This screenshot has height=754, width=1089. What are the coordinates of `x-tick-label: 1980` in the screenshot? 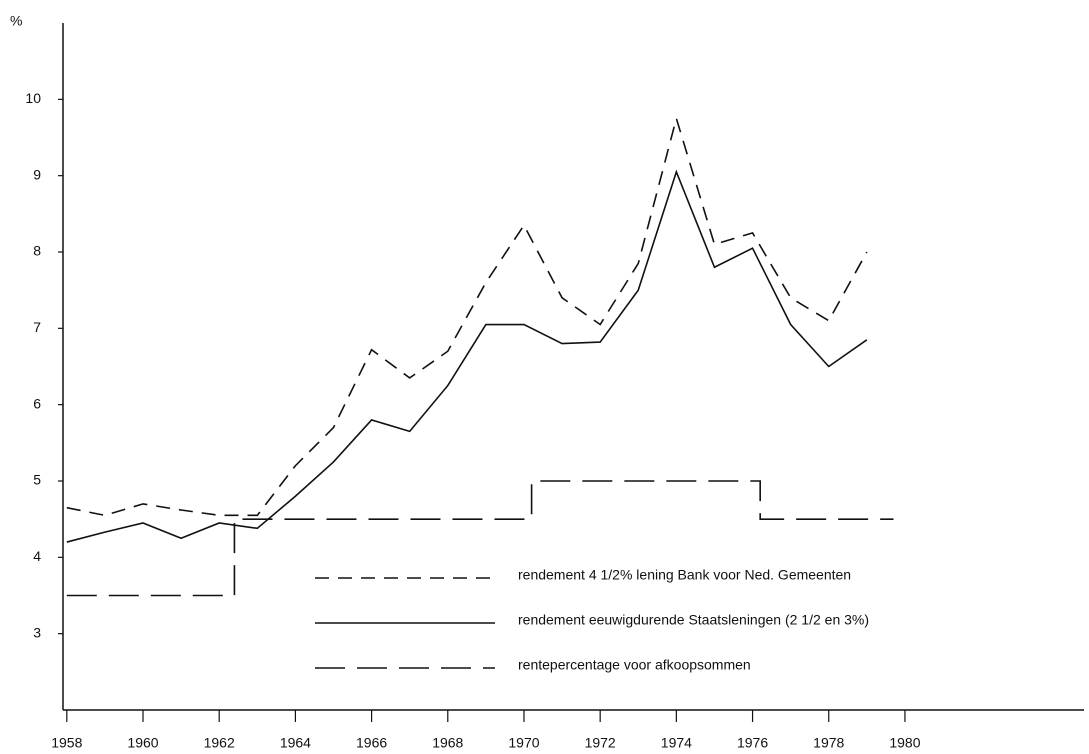 It's located at (904, 743).